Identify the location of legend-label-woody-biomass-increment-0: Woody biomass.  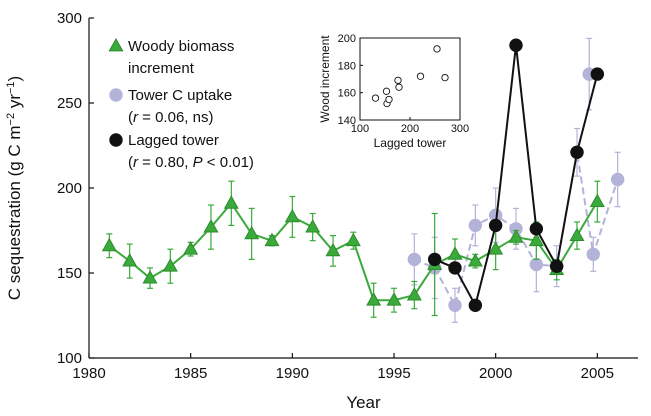
(181, 46).